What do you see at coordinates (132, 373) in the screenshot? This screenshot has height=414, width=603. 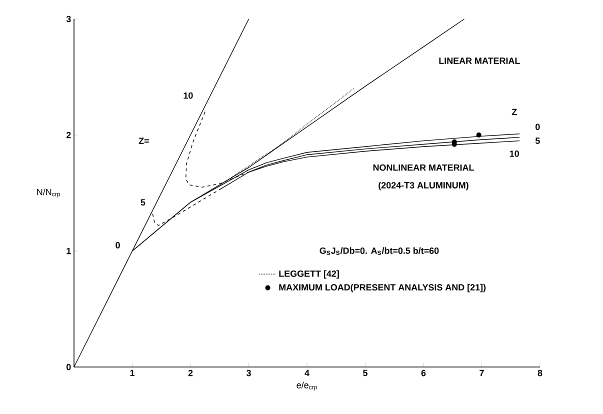 I see `x-tick-label: 1` at bounding box center [132, 373].